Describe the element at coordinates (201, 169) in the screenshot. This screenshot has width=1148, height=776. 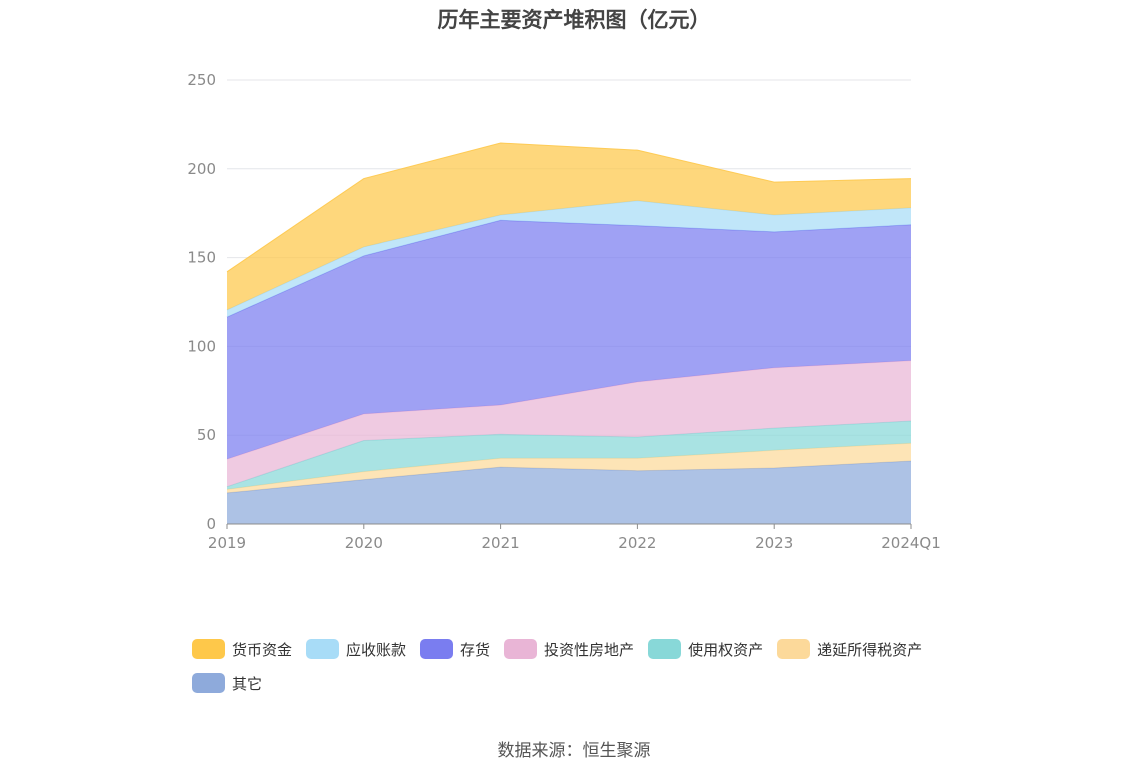
I see `y-tick-label: 200` at that location.